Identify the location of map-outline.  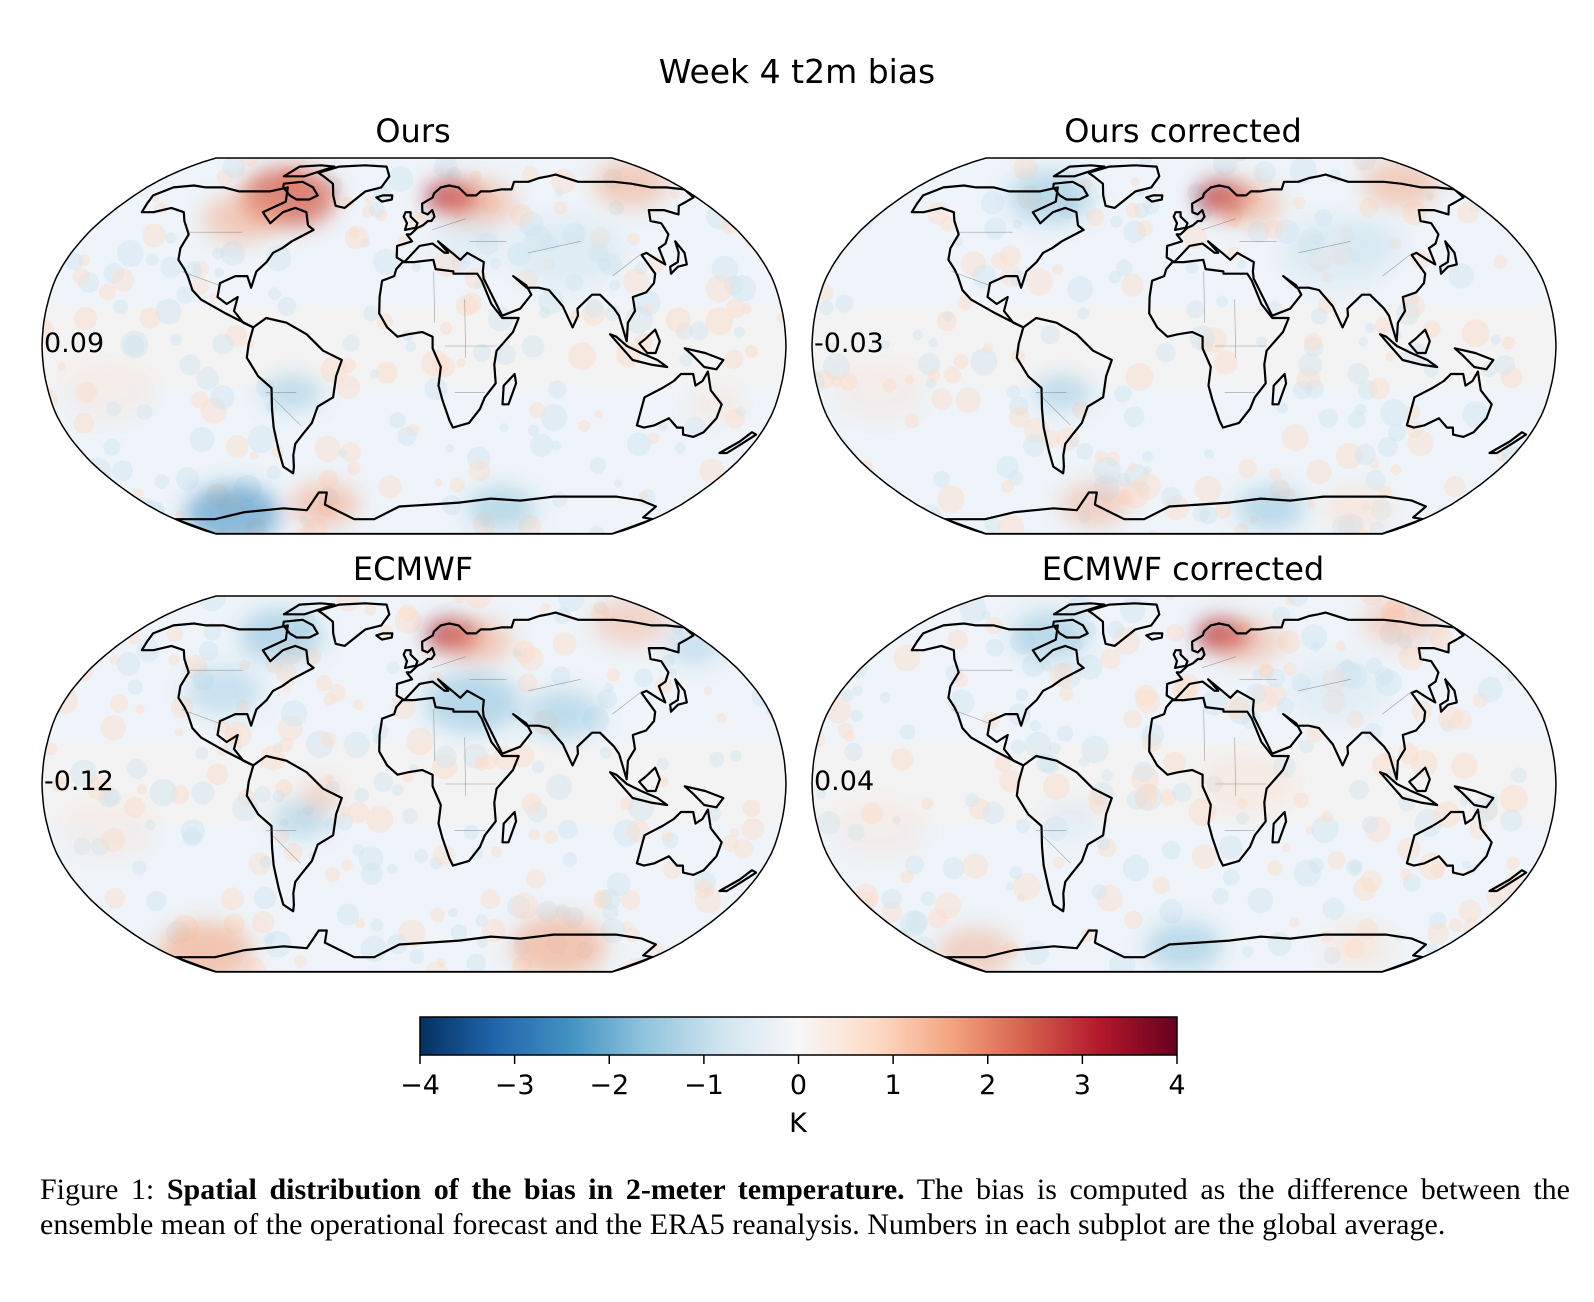
(414, 346).